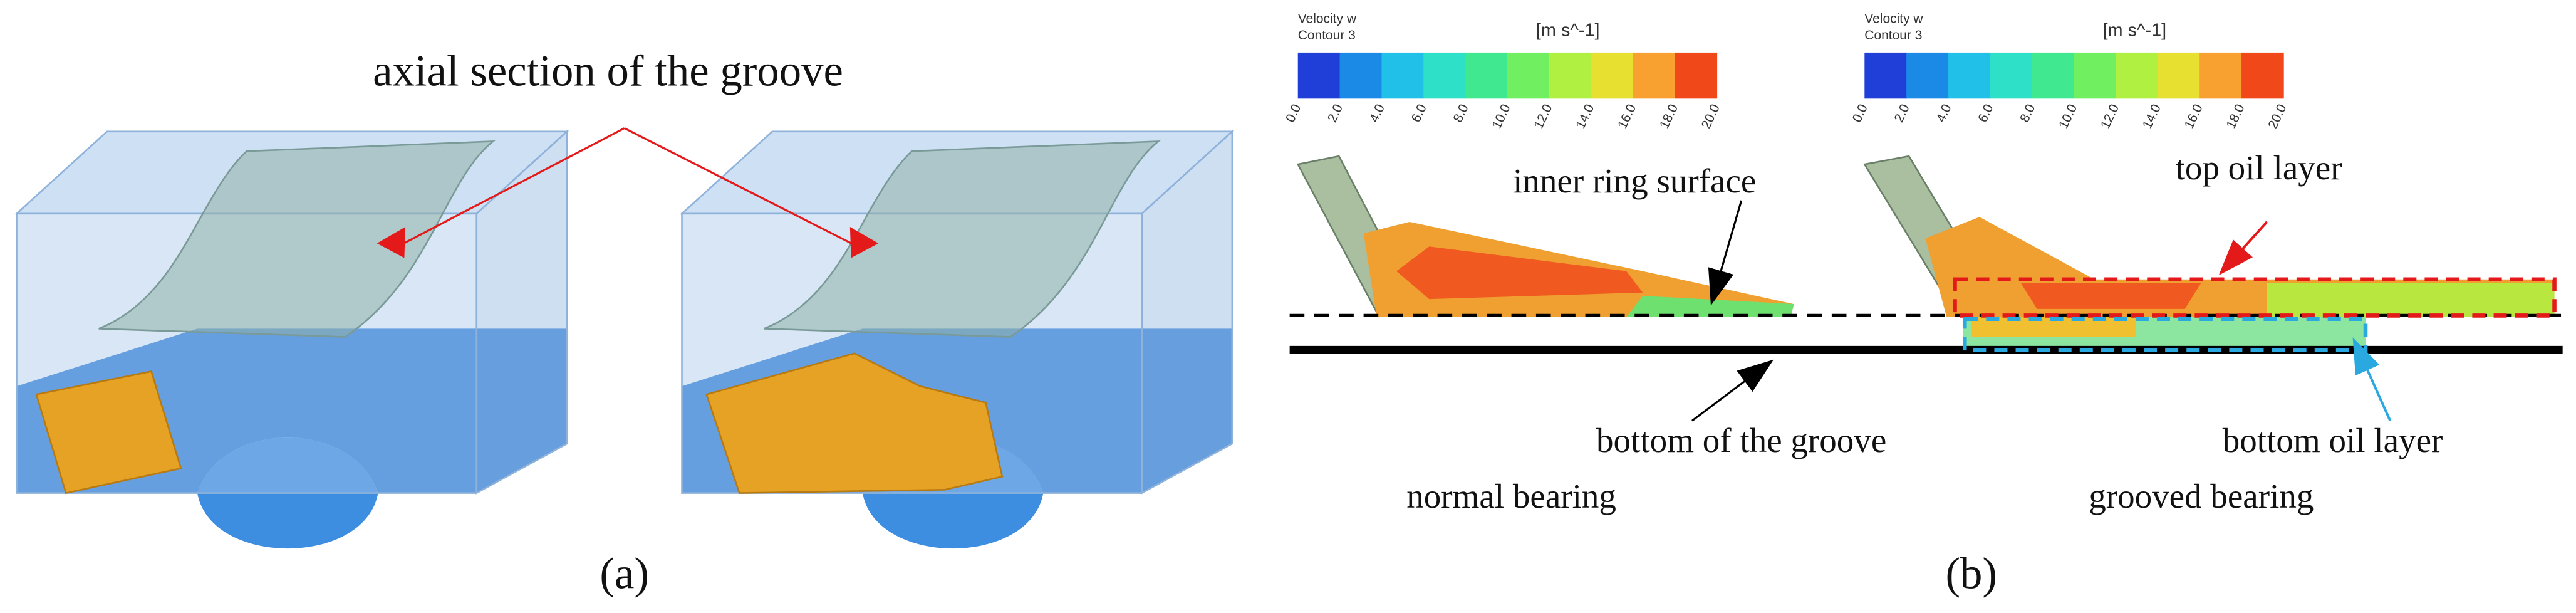 This screenshot has height=613, width=2576. What do you see at coordinates (1971, 574) in the screenshot?
I see `caption: (b)` at bounding box center [1971, 574].